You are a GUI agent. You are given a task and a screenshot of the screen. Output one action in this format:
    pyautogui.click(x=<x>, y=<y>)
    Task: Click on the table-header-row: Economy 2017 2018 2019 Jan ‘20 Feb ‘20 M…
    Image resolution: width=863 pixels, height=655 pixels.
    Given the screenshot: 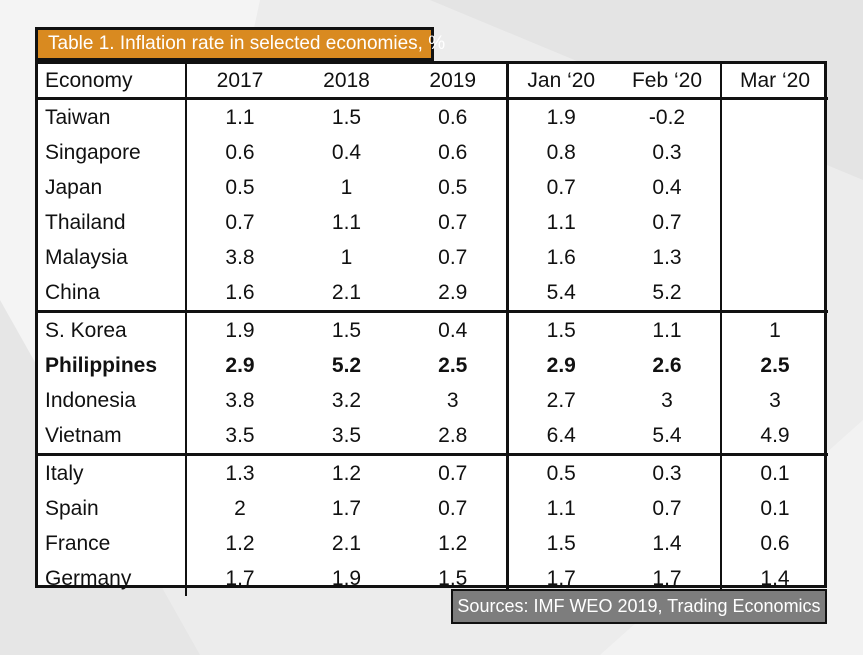 What is the action you would take?
    pyautogui.click(x=433, y=82)
    